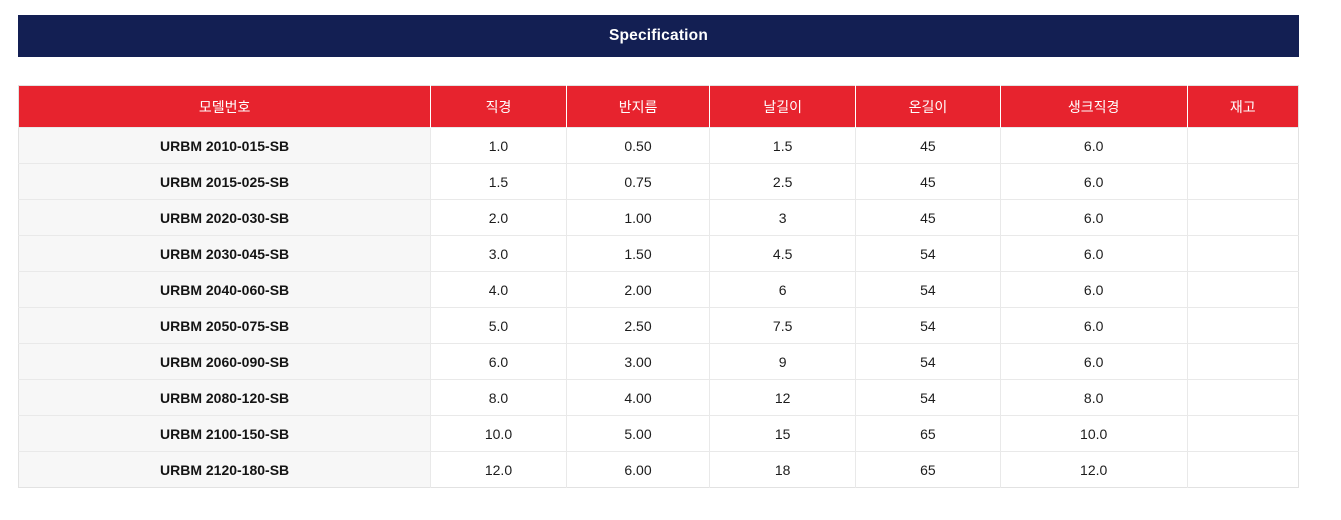 The height and width of the screenshot is (520, 1341). Describe the element at coordinates (498, 325) in the screenshot. I see `cell-diameter: 5.0` at that location.